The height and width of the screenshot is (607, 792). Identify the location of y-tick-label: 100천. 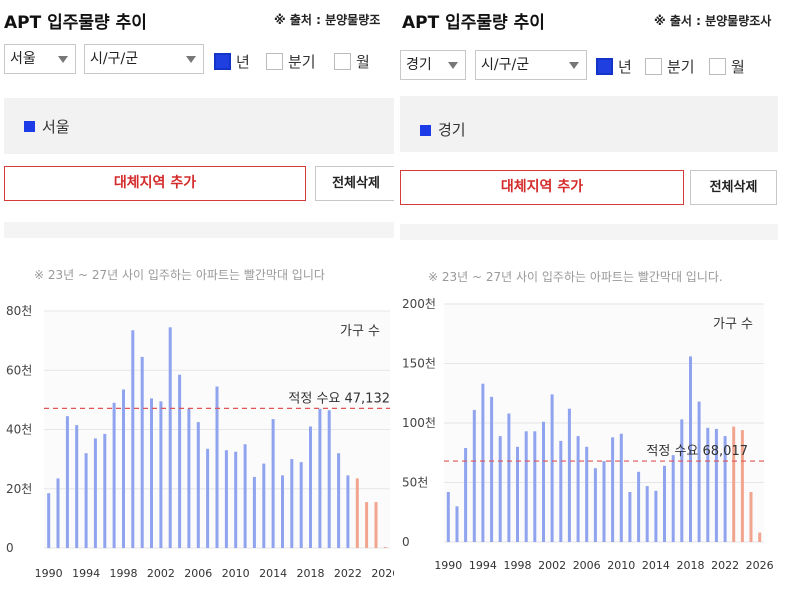
(419, 422).